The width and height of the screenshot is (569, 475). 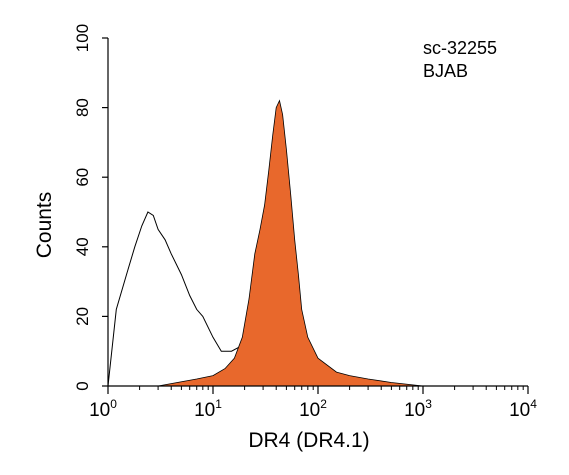 I want to click on annotation-cell-line: BJAB, so click(x=445, y=71).